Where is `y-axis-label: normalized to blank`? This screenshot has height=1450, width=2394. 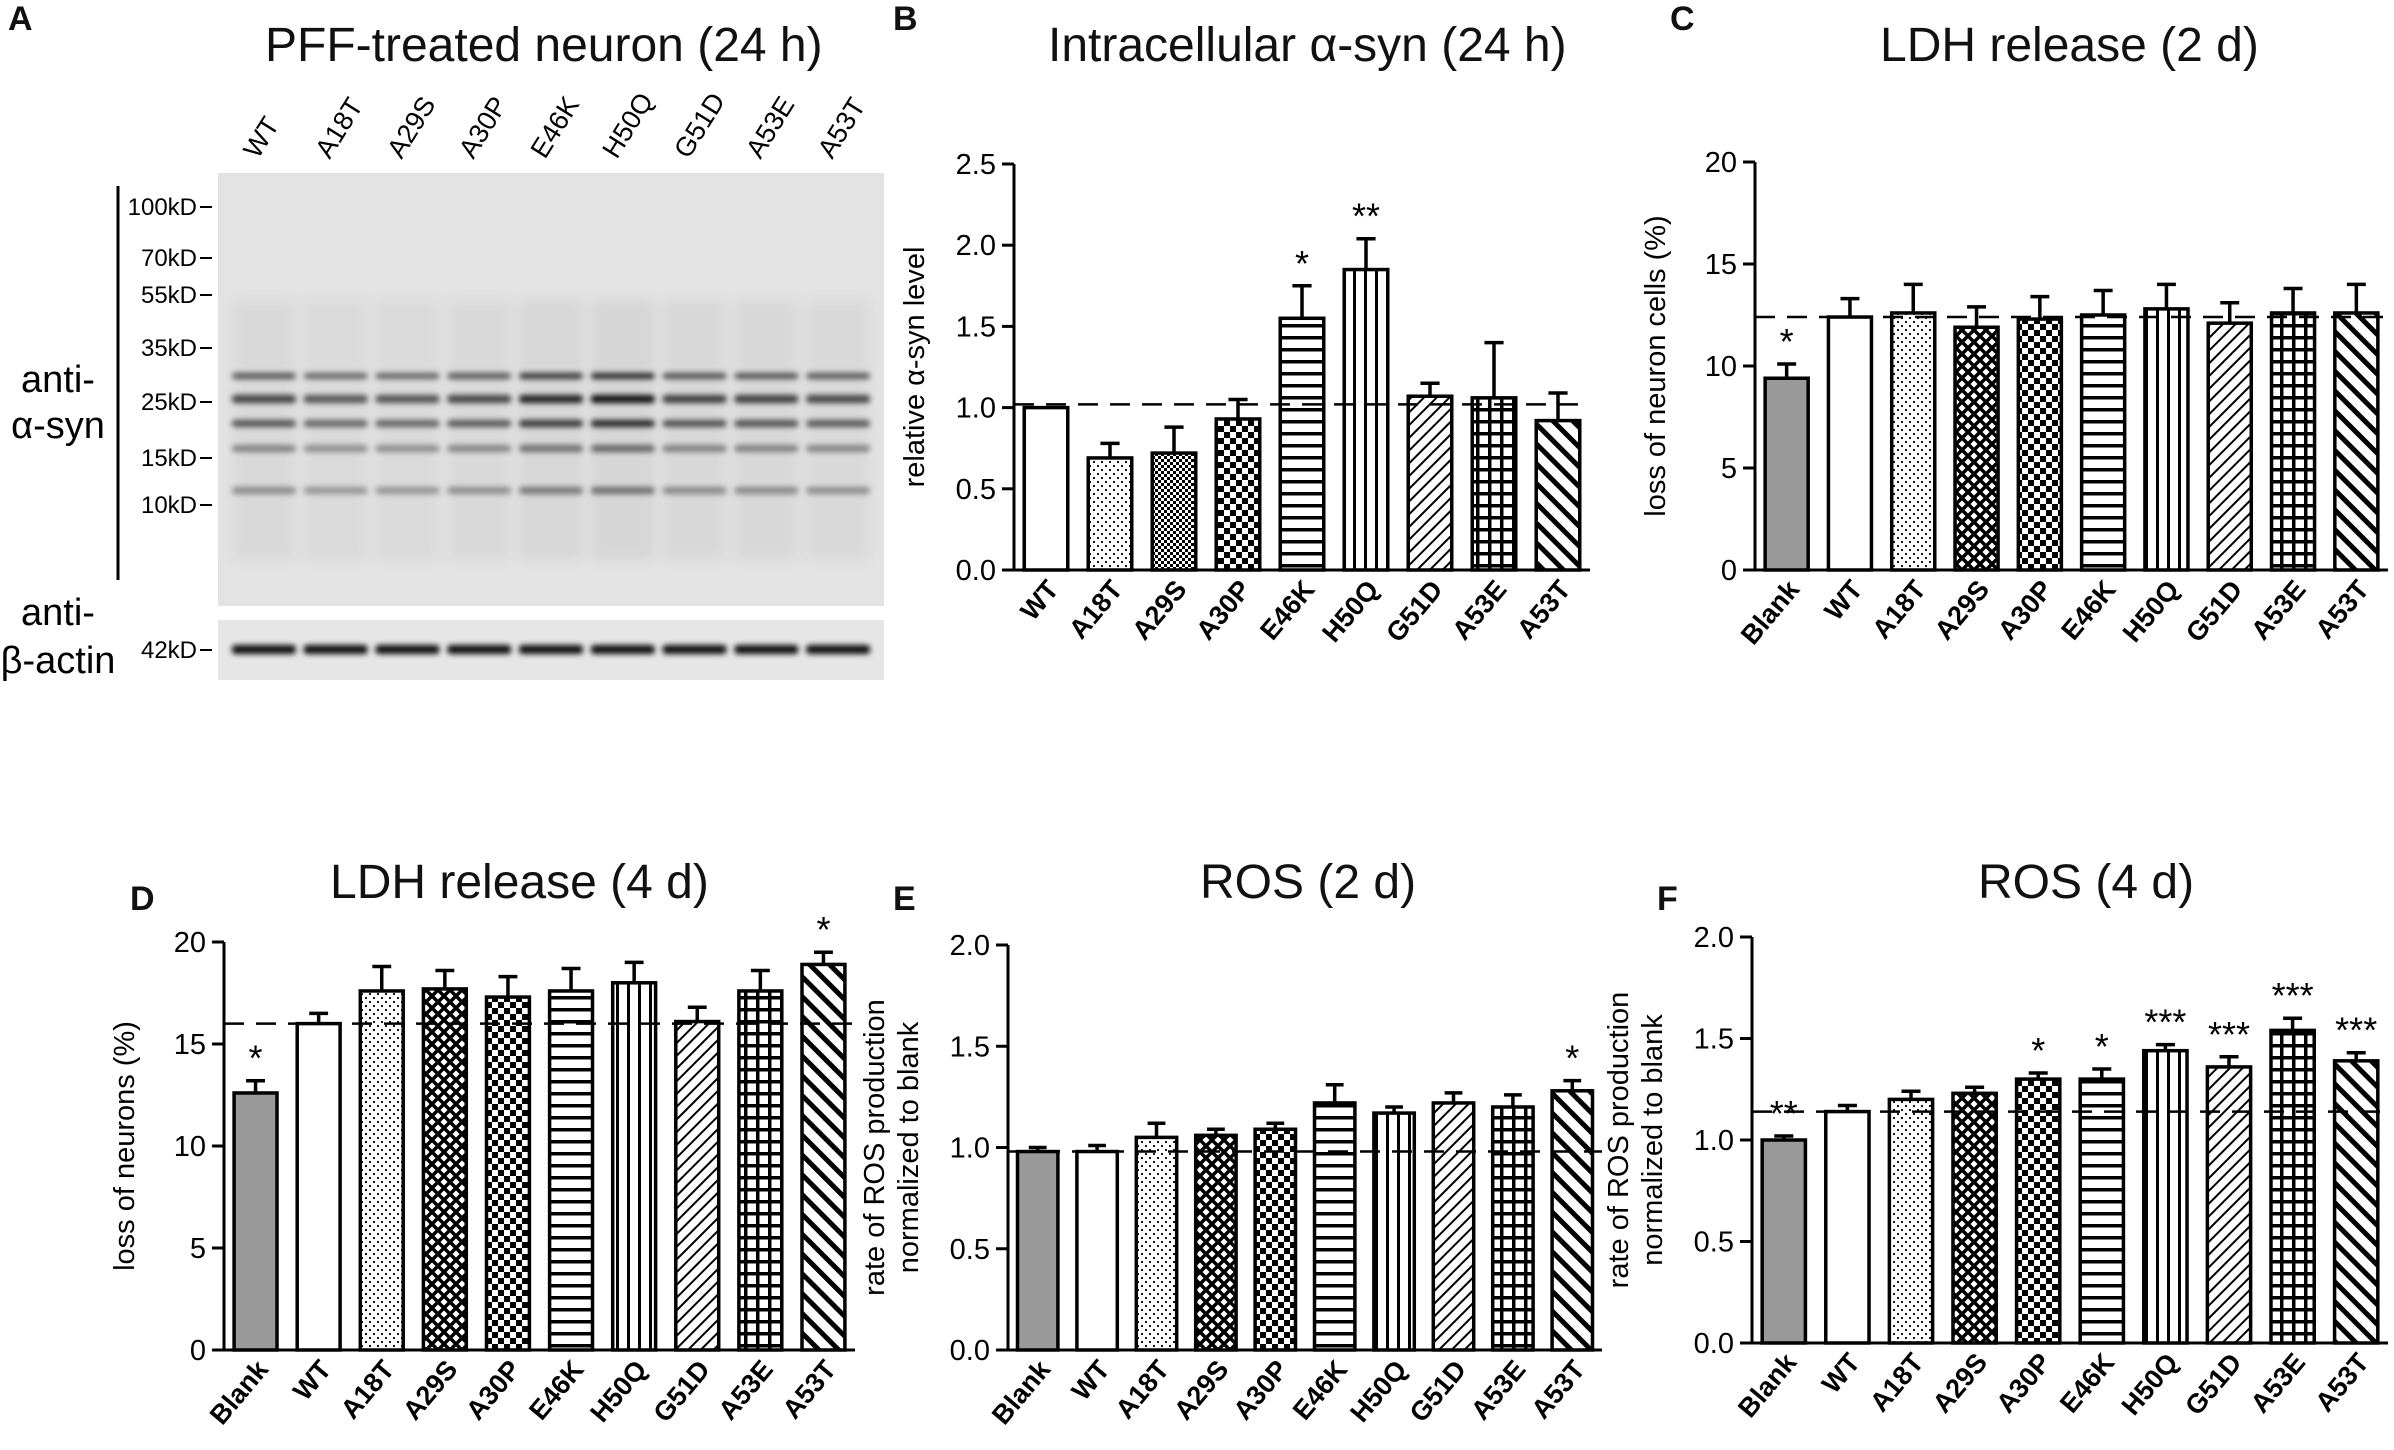 y-axis-label: normalized to blank is located at coordinates (1653, 1140).